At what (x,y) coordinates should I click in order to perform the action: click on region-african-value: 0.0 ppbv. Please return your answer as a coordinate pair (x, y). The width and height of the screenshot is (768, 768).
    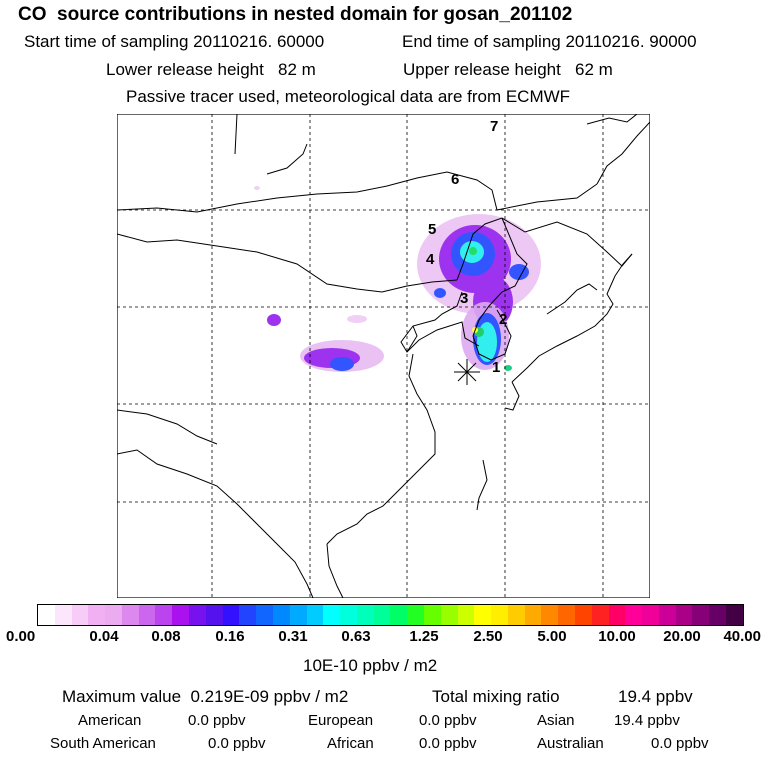
    Looking at the image, I should click on (448, 743).